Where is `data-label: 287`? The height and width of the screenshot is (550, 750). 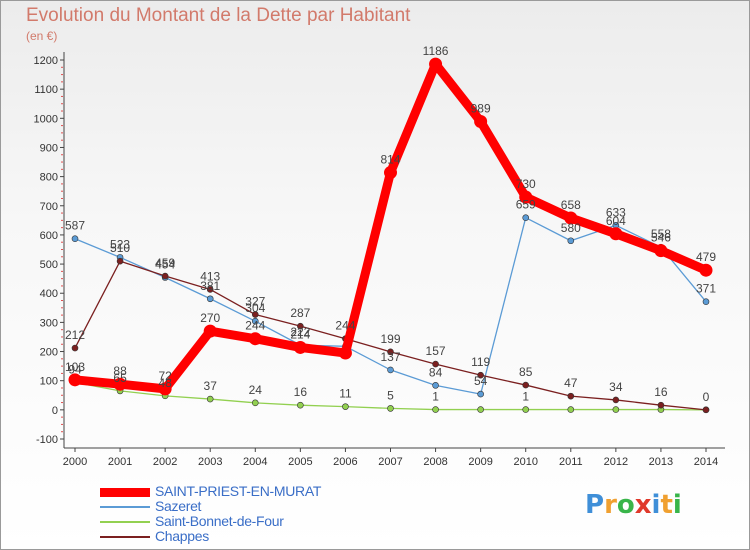
data-label: 287 is located at coordinates (300, 313).